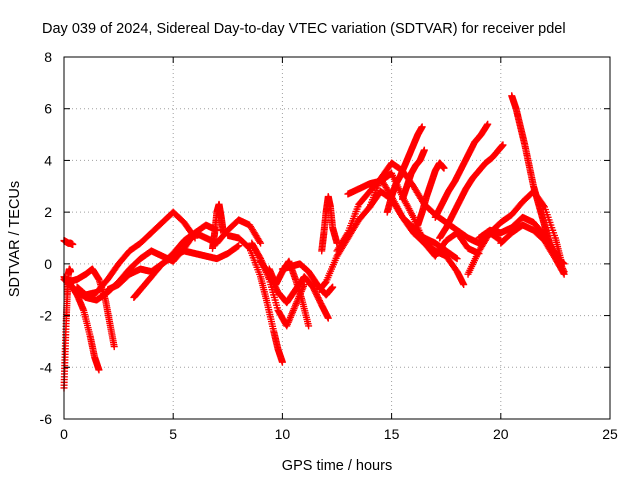  What do you see at coordinates (413, 174) in the screenshot?
I see `series-arc-u` at bounding box center [413, 174].